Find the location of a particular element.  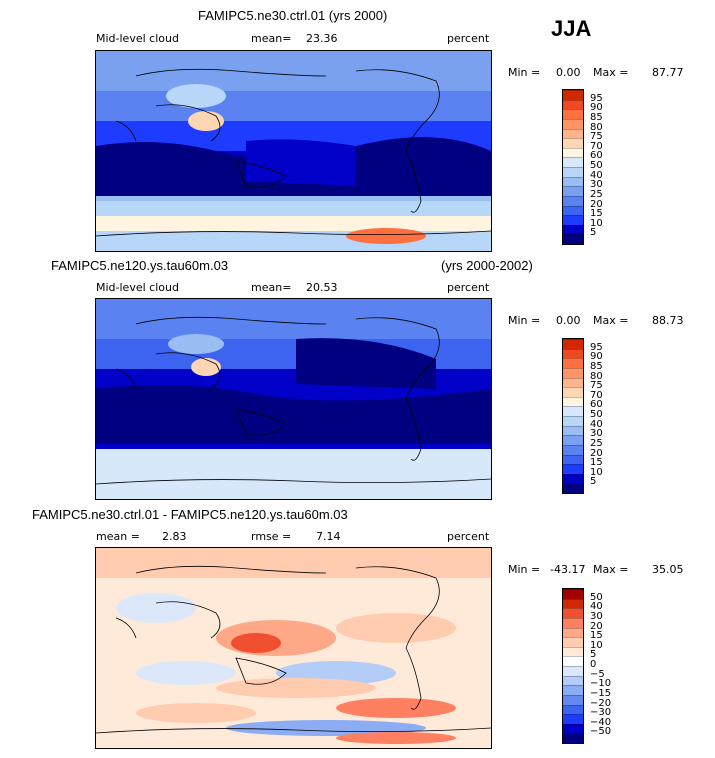

panel1-colorbar-tick-label: 10 is located at coordinates (596, 223).